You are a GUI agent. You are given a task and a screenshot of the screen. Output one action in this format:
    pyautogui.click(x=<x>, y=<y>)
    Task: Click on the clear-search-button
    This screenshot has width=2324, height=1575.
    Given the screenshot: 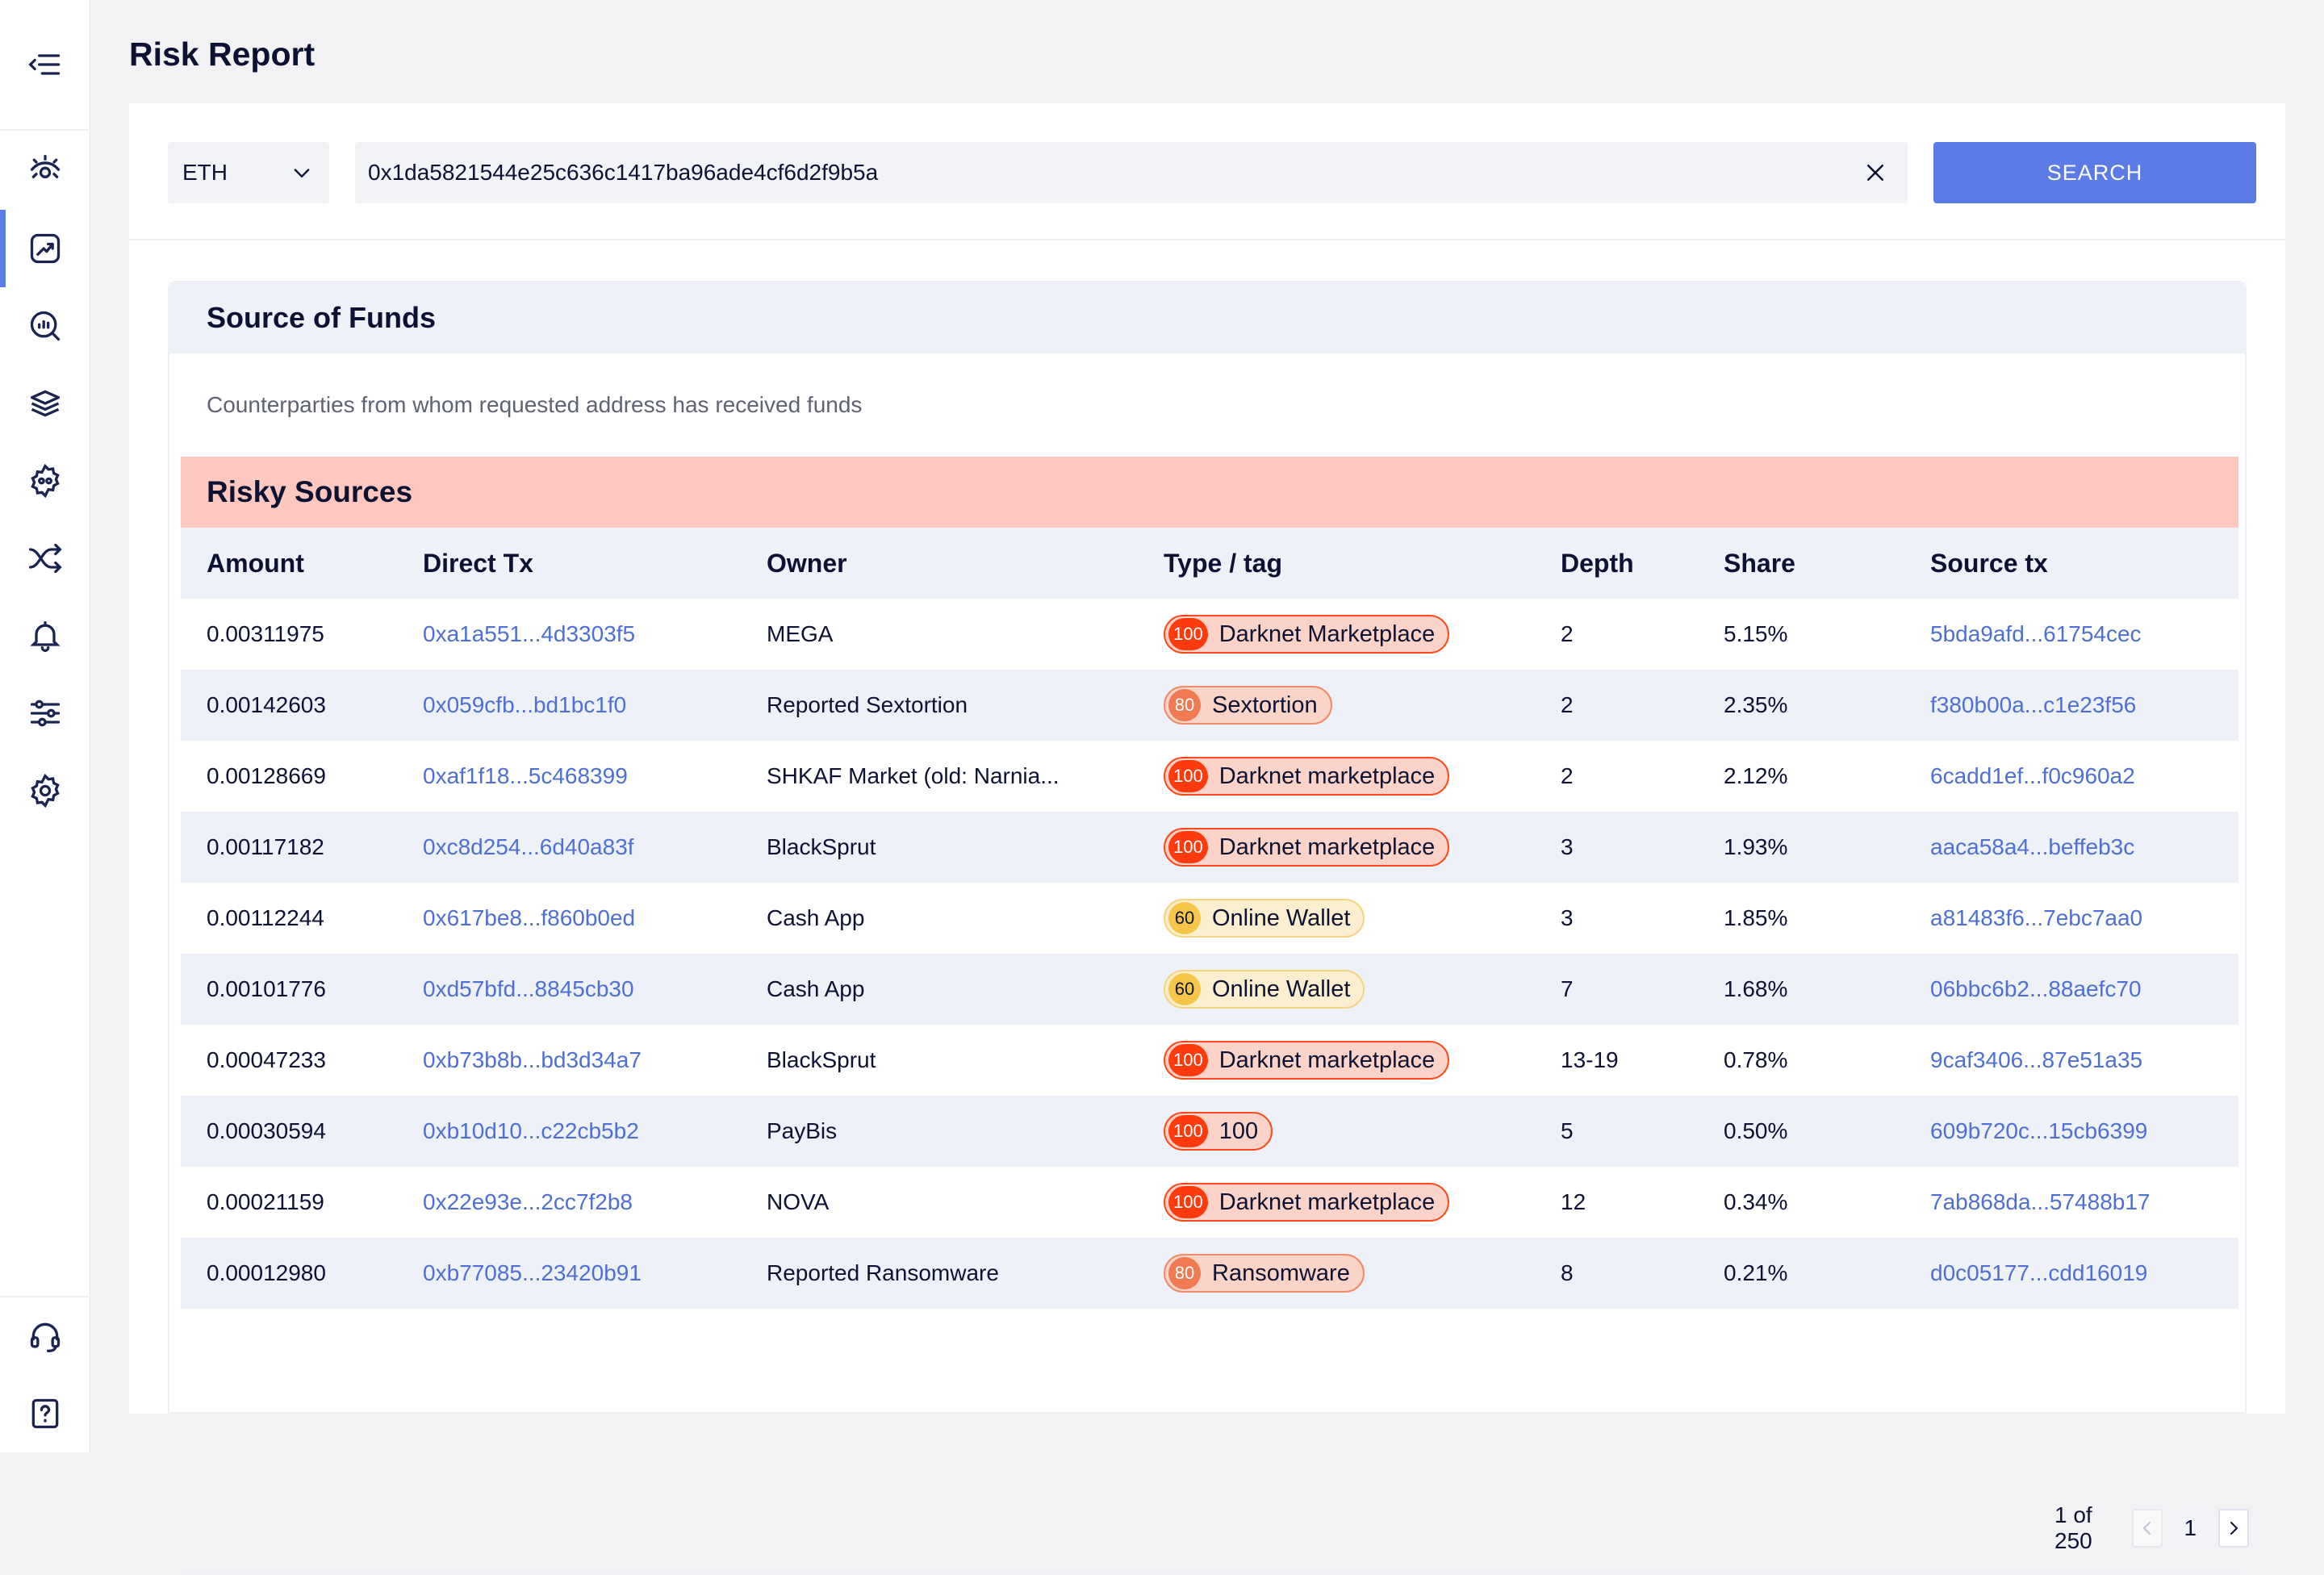 What is the action you would take?
    pyautogui.click(x=1875, y=172)
    